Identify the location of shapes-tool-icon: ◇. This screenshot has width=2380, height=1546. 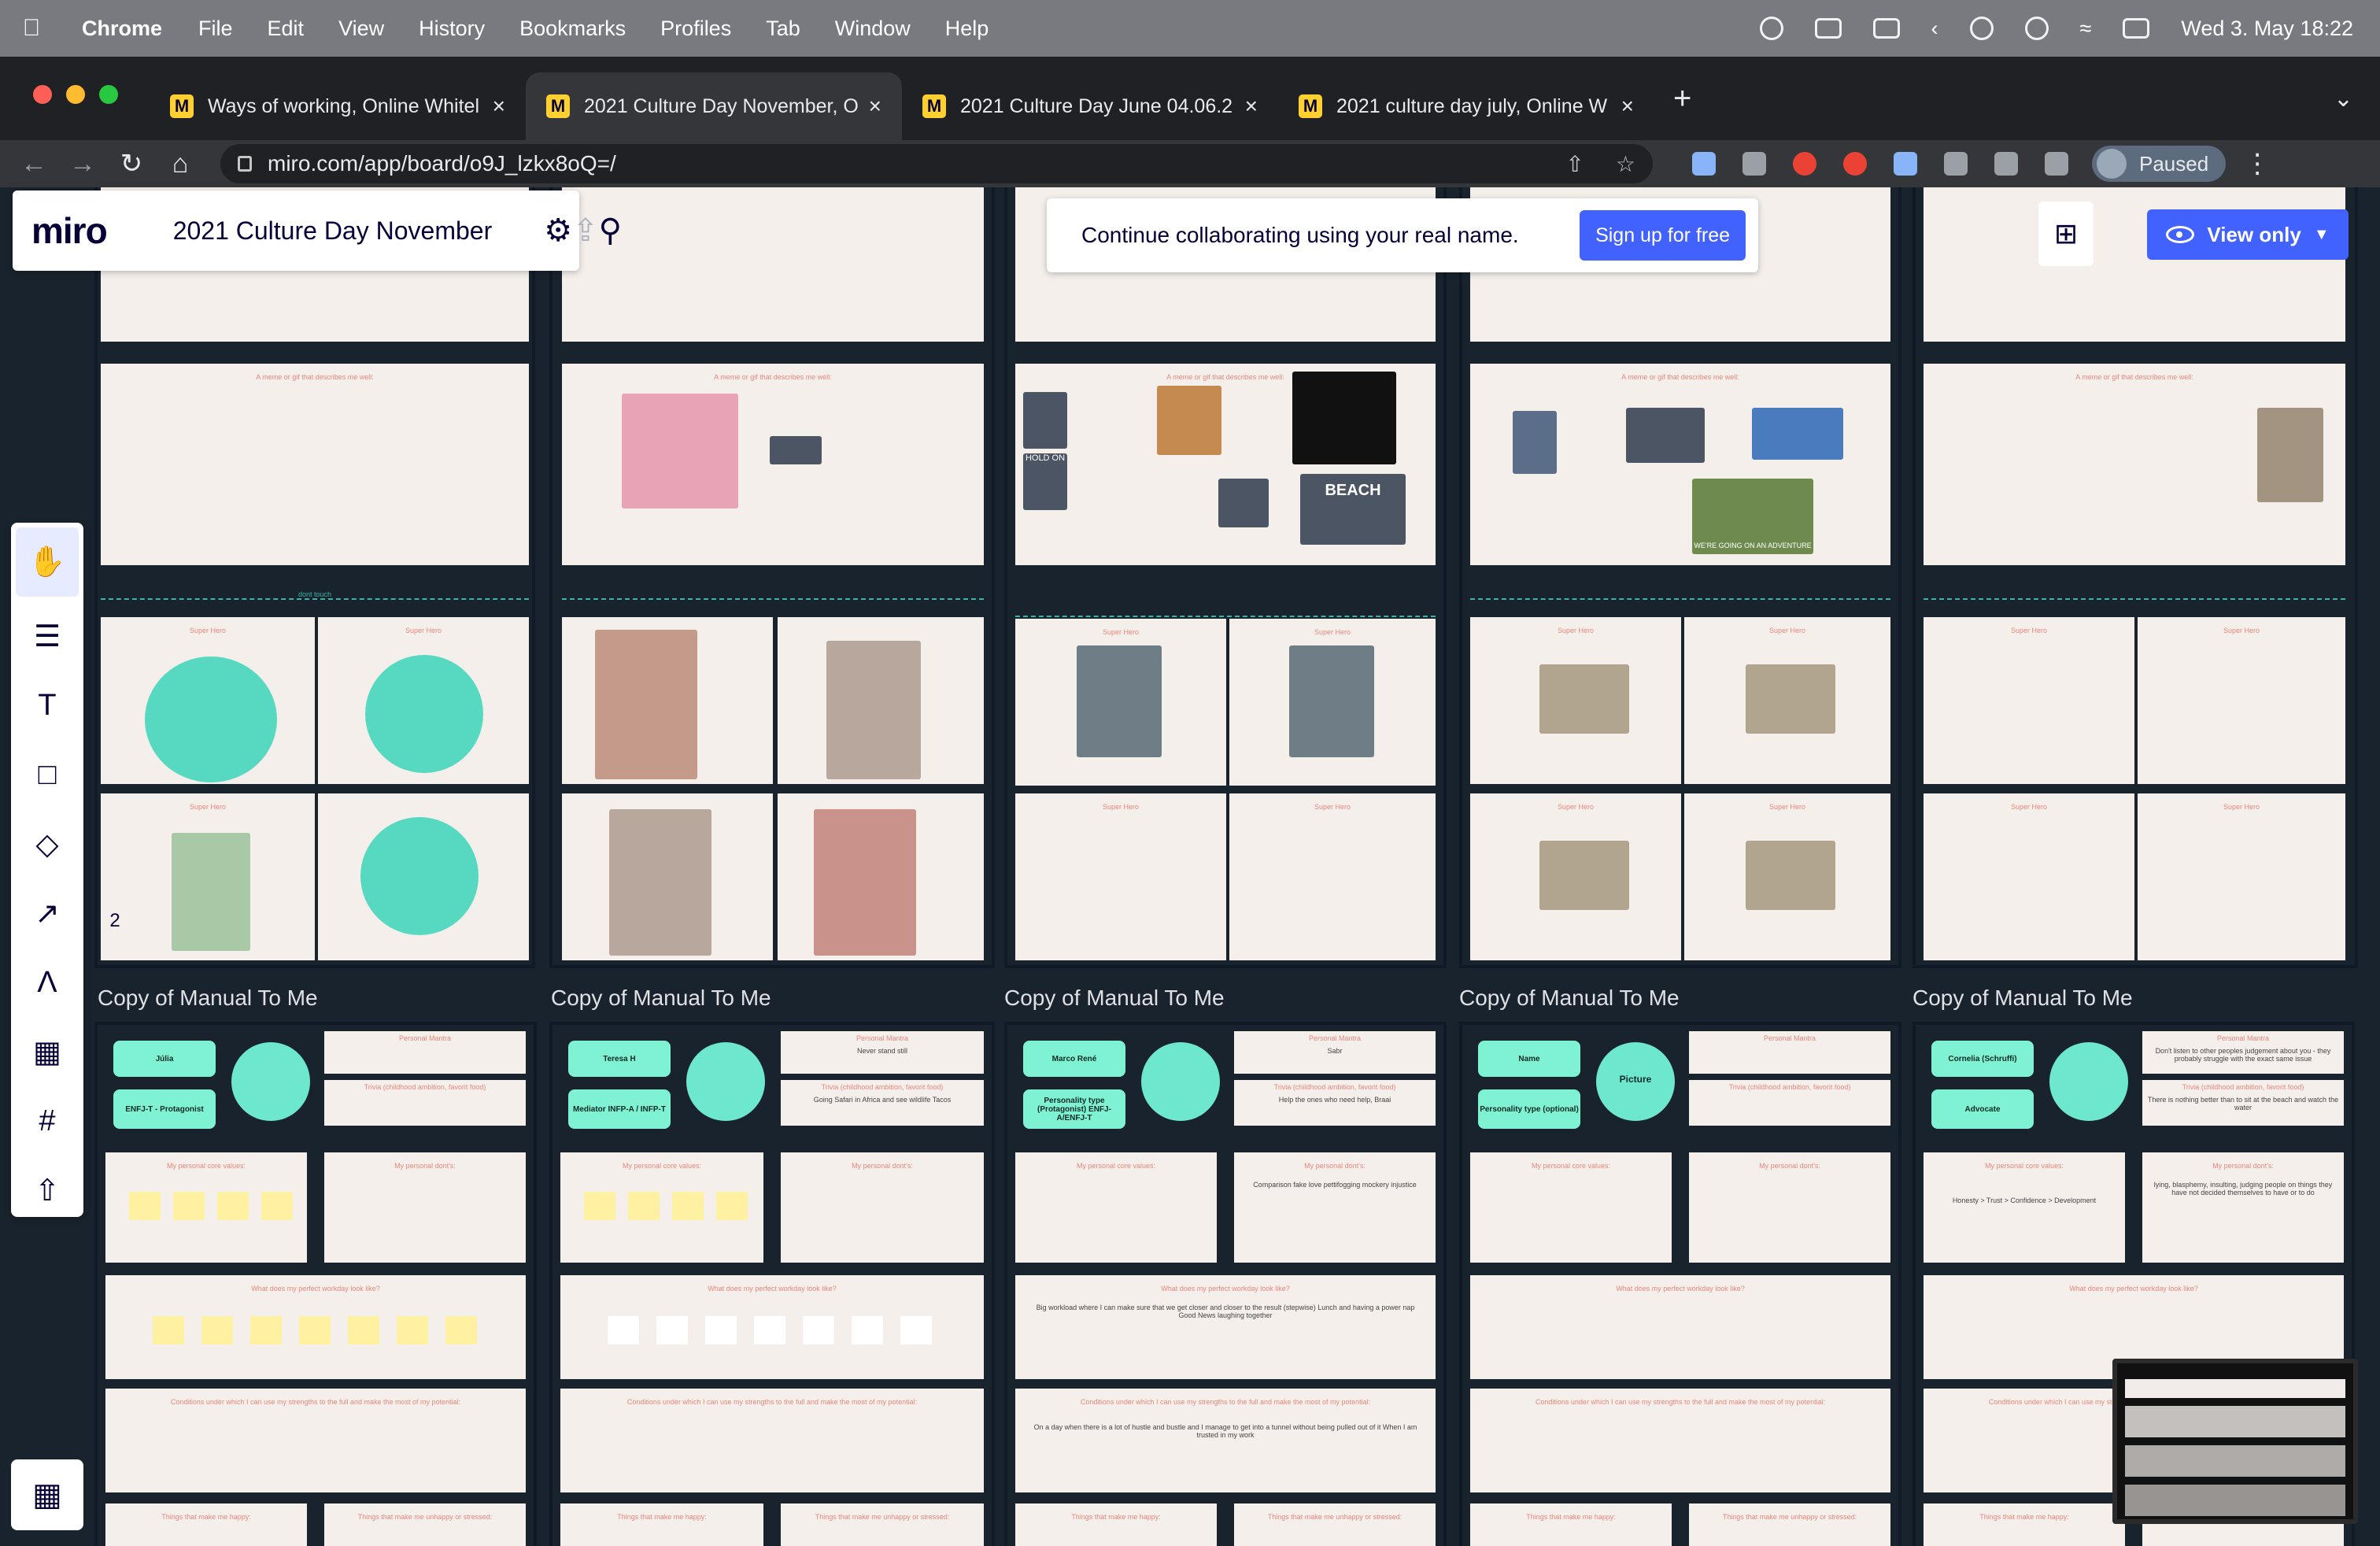
(47, 844).